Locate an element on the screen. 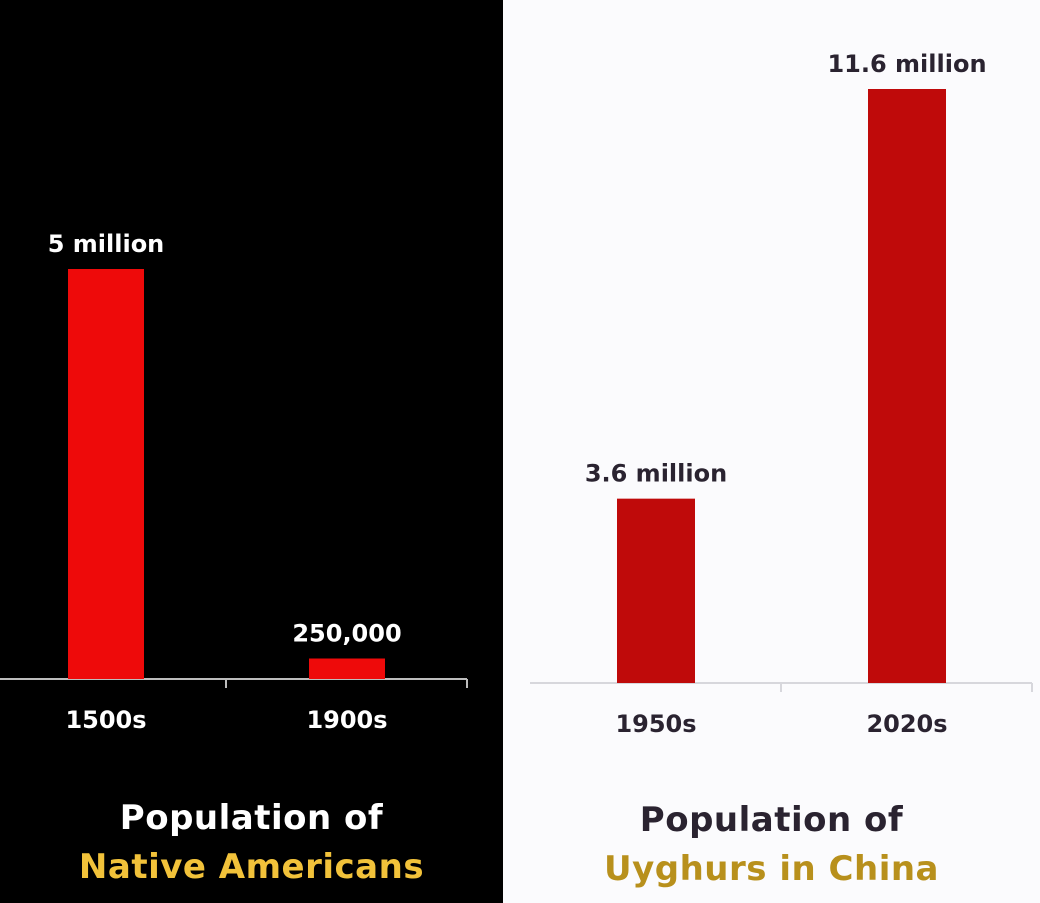  data-label: 11.6 million is located at coordinates (906, 64).